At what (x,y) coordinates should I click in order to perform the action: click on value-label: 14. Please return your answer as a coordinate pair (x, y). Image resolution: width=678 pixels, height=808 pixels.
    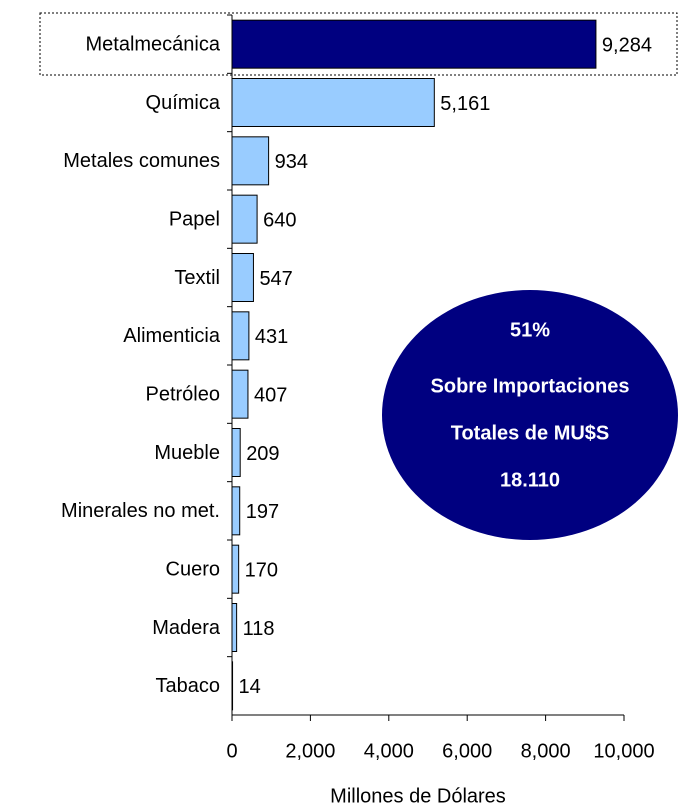
    Looking at the image, I should click on (250, 687).